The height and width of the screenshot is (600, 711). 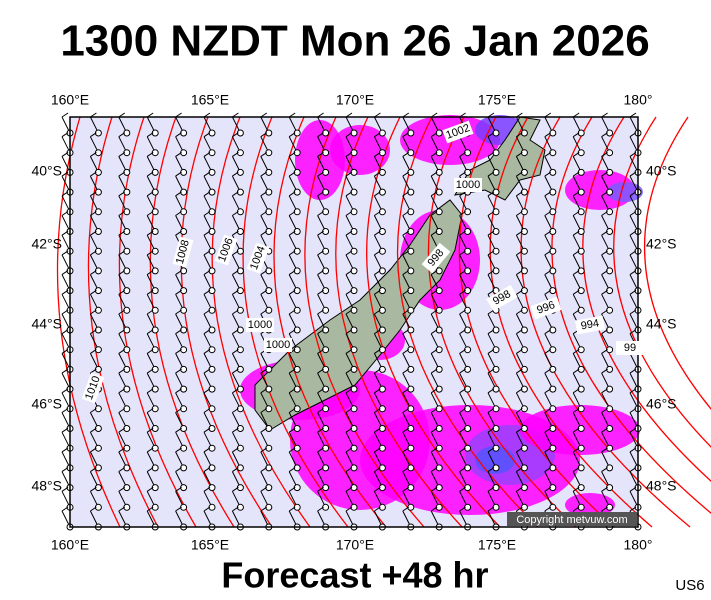 I want to click on lon-label-bottom: 180°, so click(x=638, y=545).